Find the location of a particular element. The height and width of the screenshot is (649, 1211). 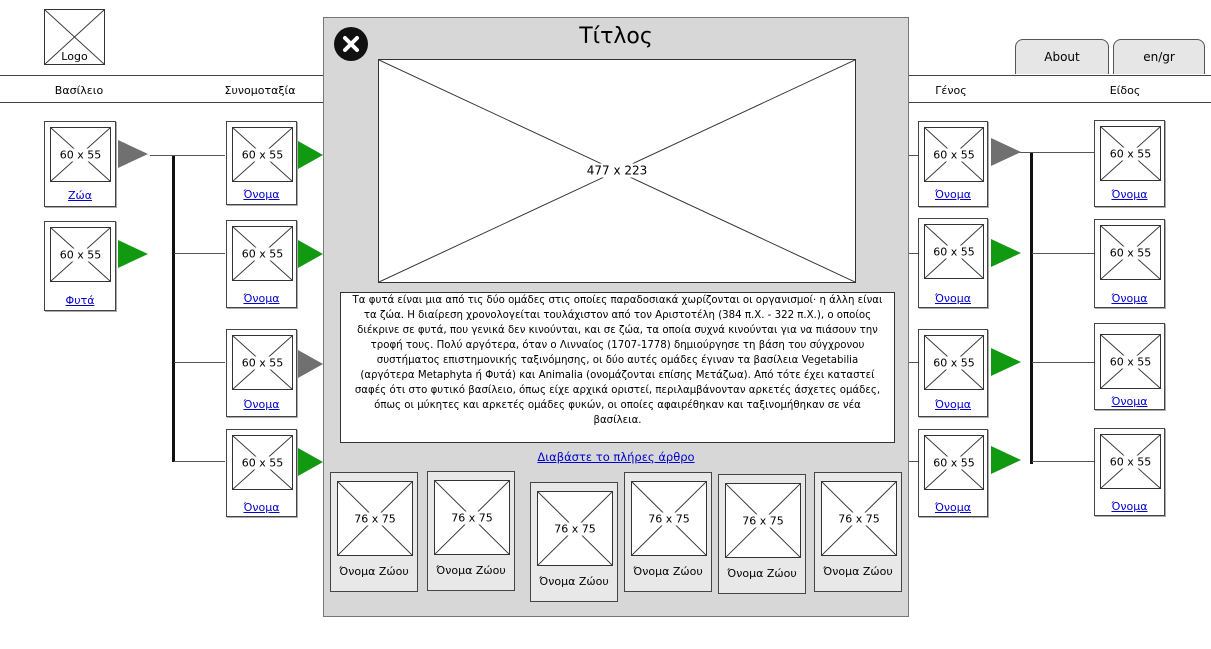

phylum-4-link: Όνομα is located at coordinates (261, 507).